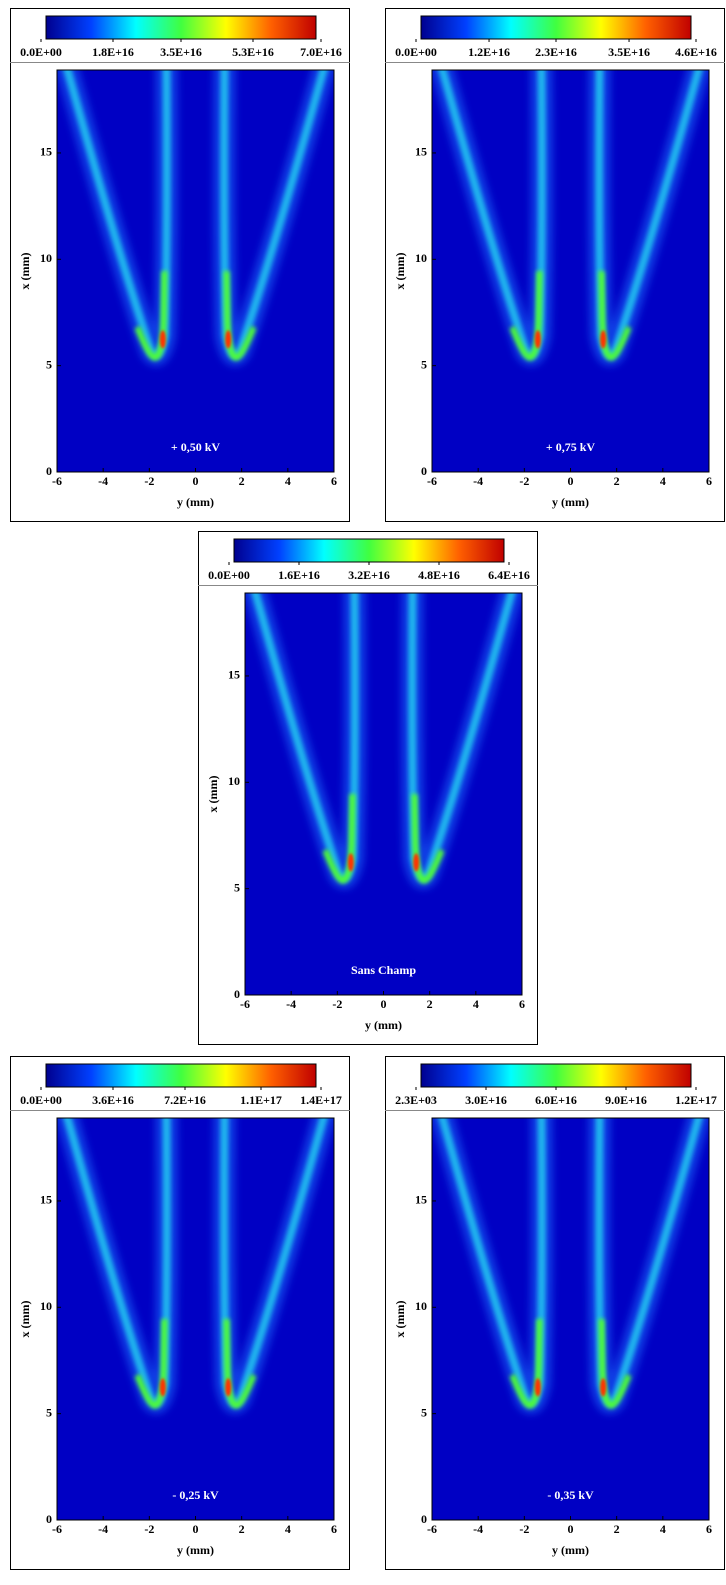 Image resolution: width=726 pixels, height=1585 pixels. I want to click on colorbar-tick-label: 4.6E+16, so click(696, 52).